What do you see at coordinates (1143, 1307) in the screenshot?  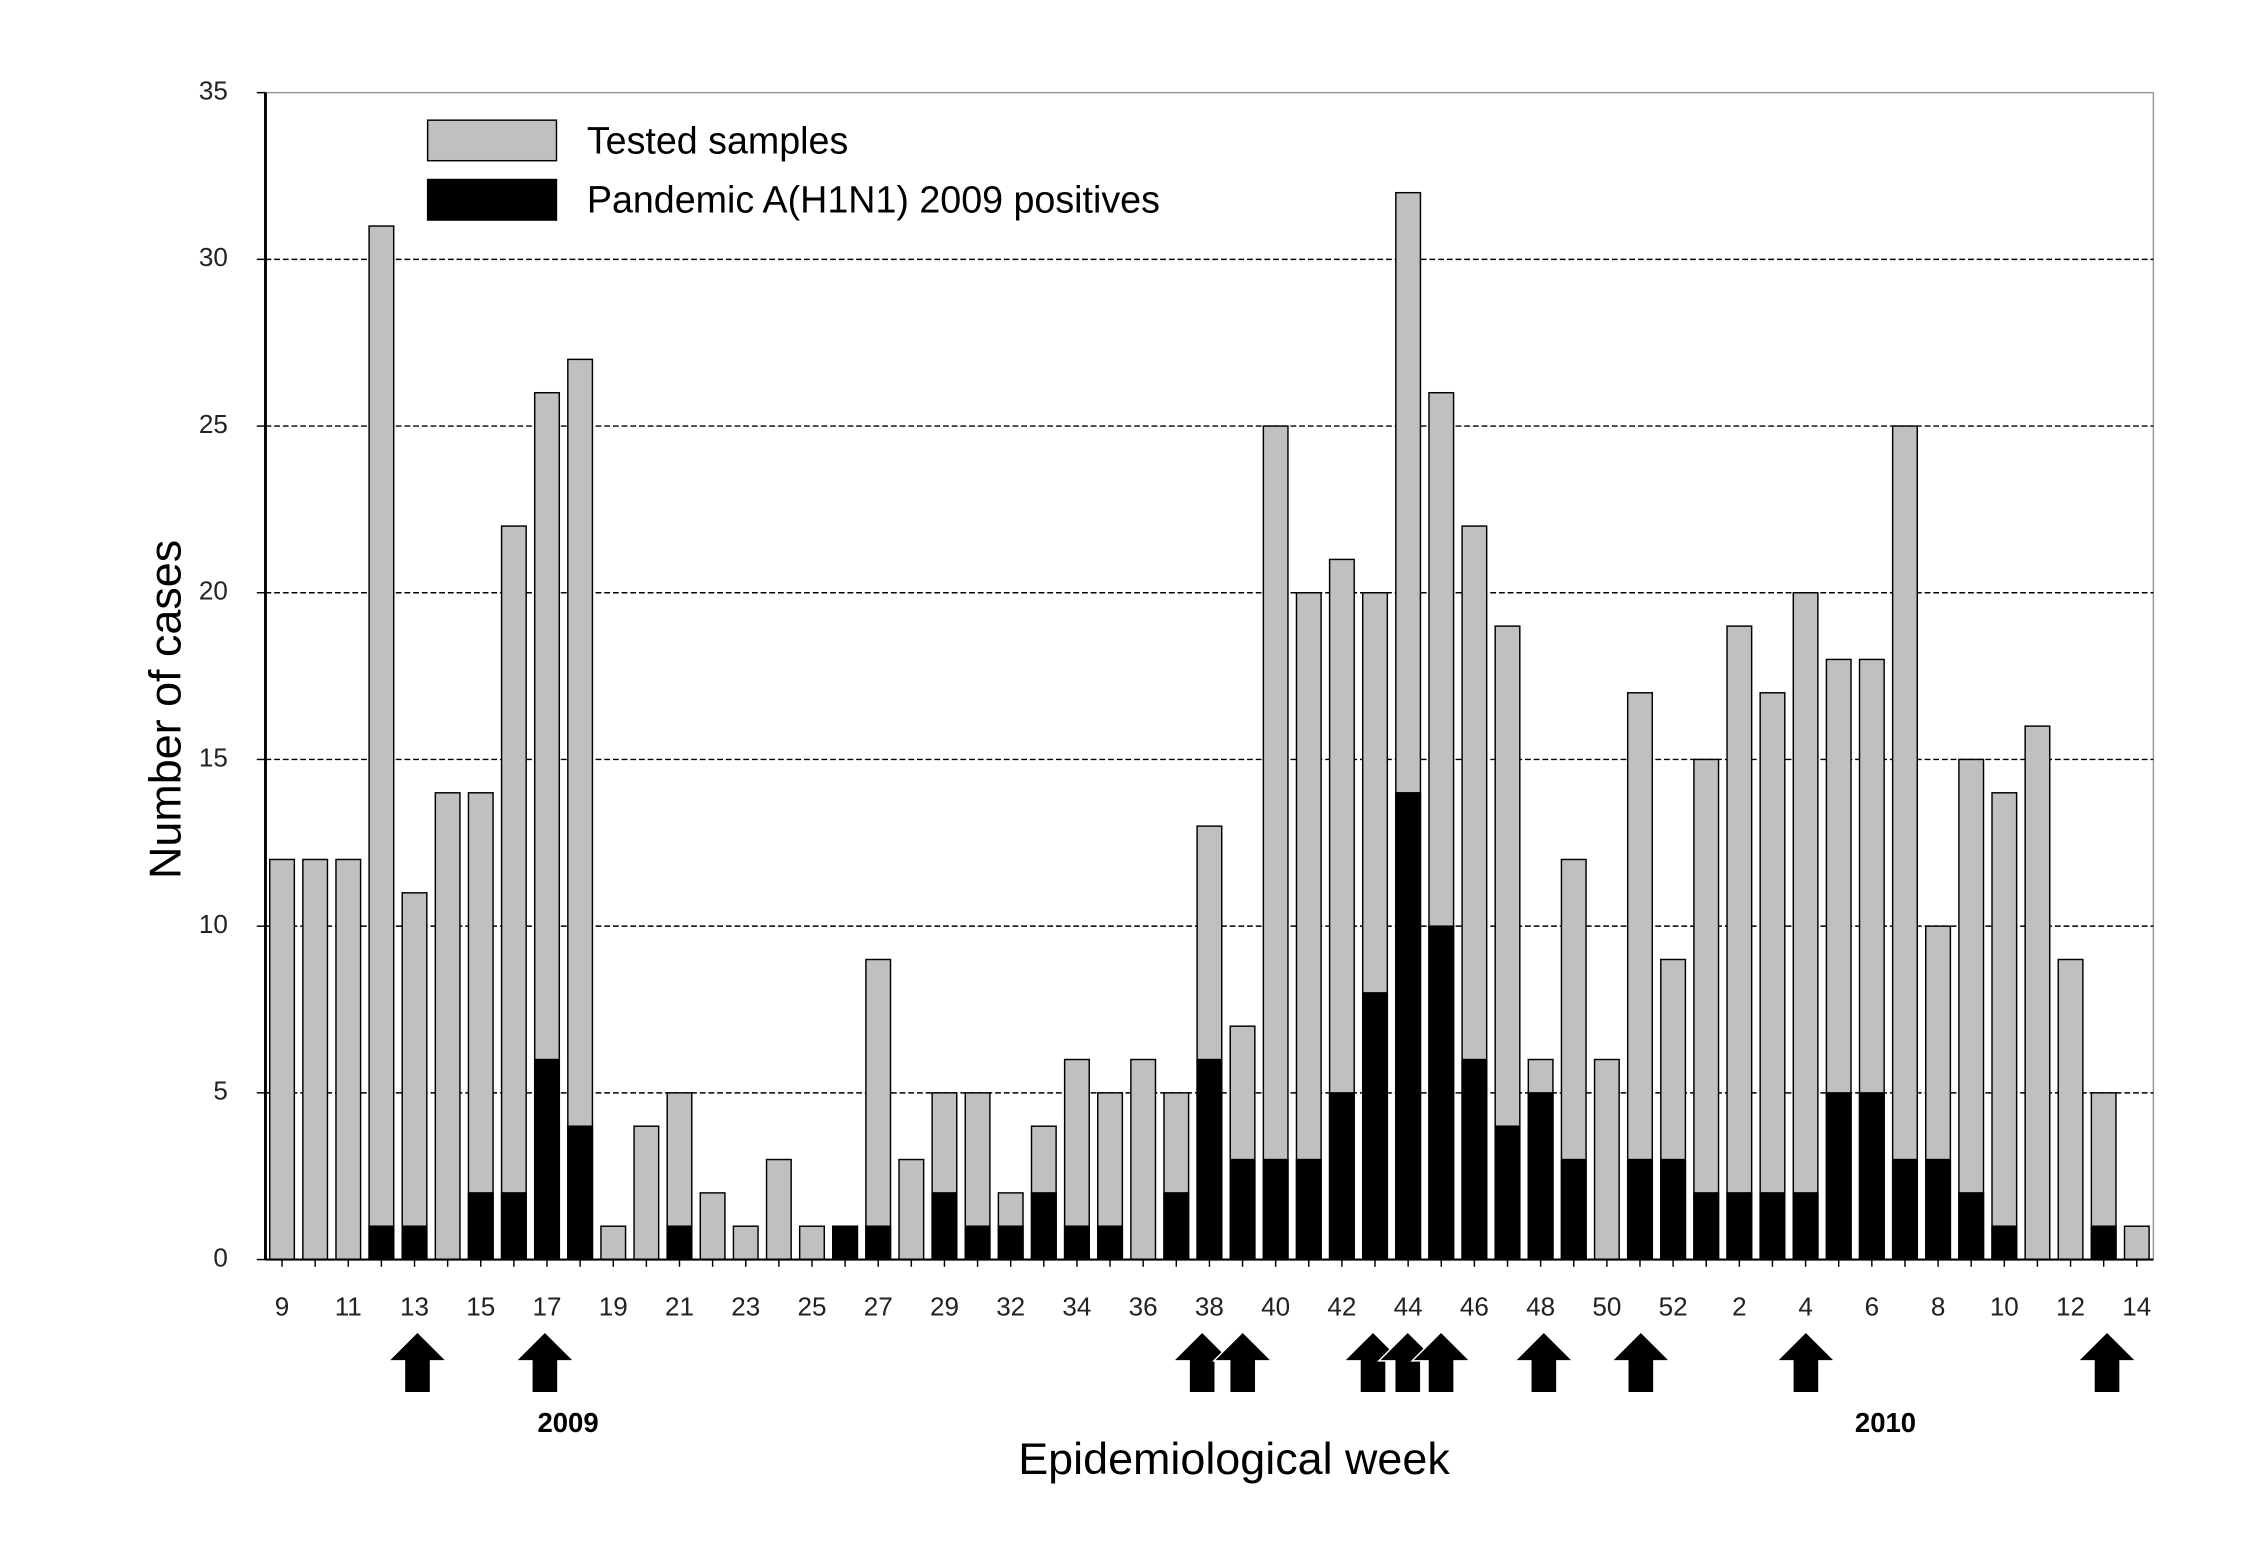 I see `x-tick-label: 36` at bounding box center [1143, 1307].